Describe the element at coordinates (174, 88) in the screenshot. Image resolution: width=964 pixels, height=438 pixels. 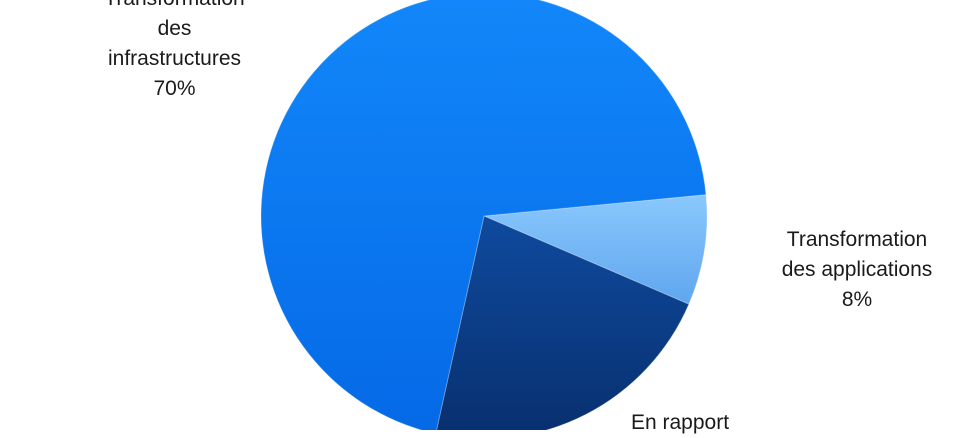
I see `slice-value-label: 70%` at that location.